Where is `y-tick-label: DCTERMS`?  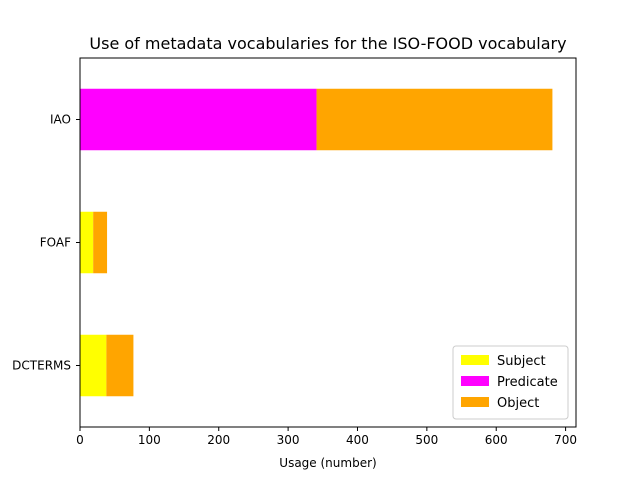 y-tick-label: DCTERMS is located at coordinates (41, 366).